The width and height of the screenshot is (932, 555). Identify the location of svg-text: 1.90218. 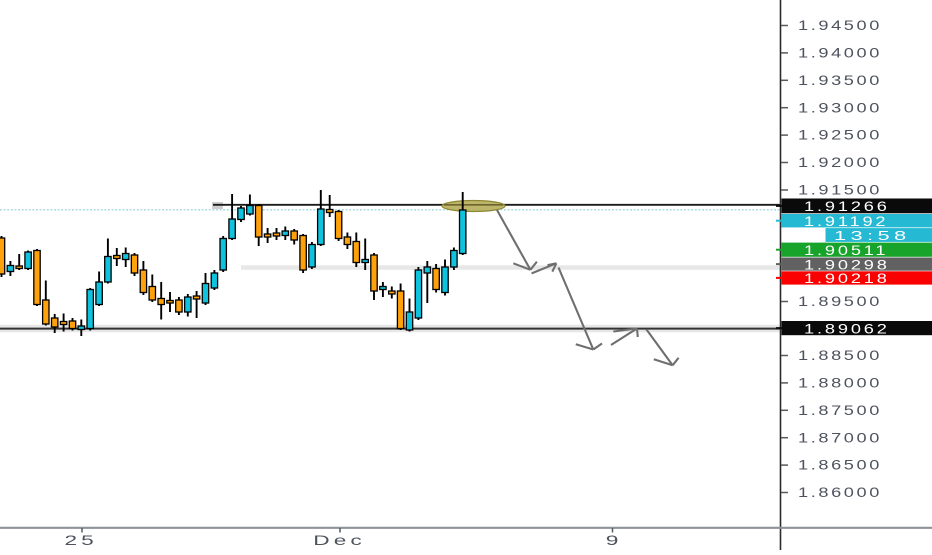
(847, 279).